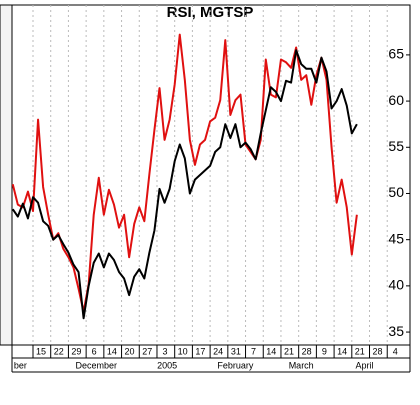 The image size is (420, 405). Describe the element at coordinates (130, 351) in the screenshot. I see `x-tick-label: 20` at that location.